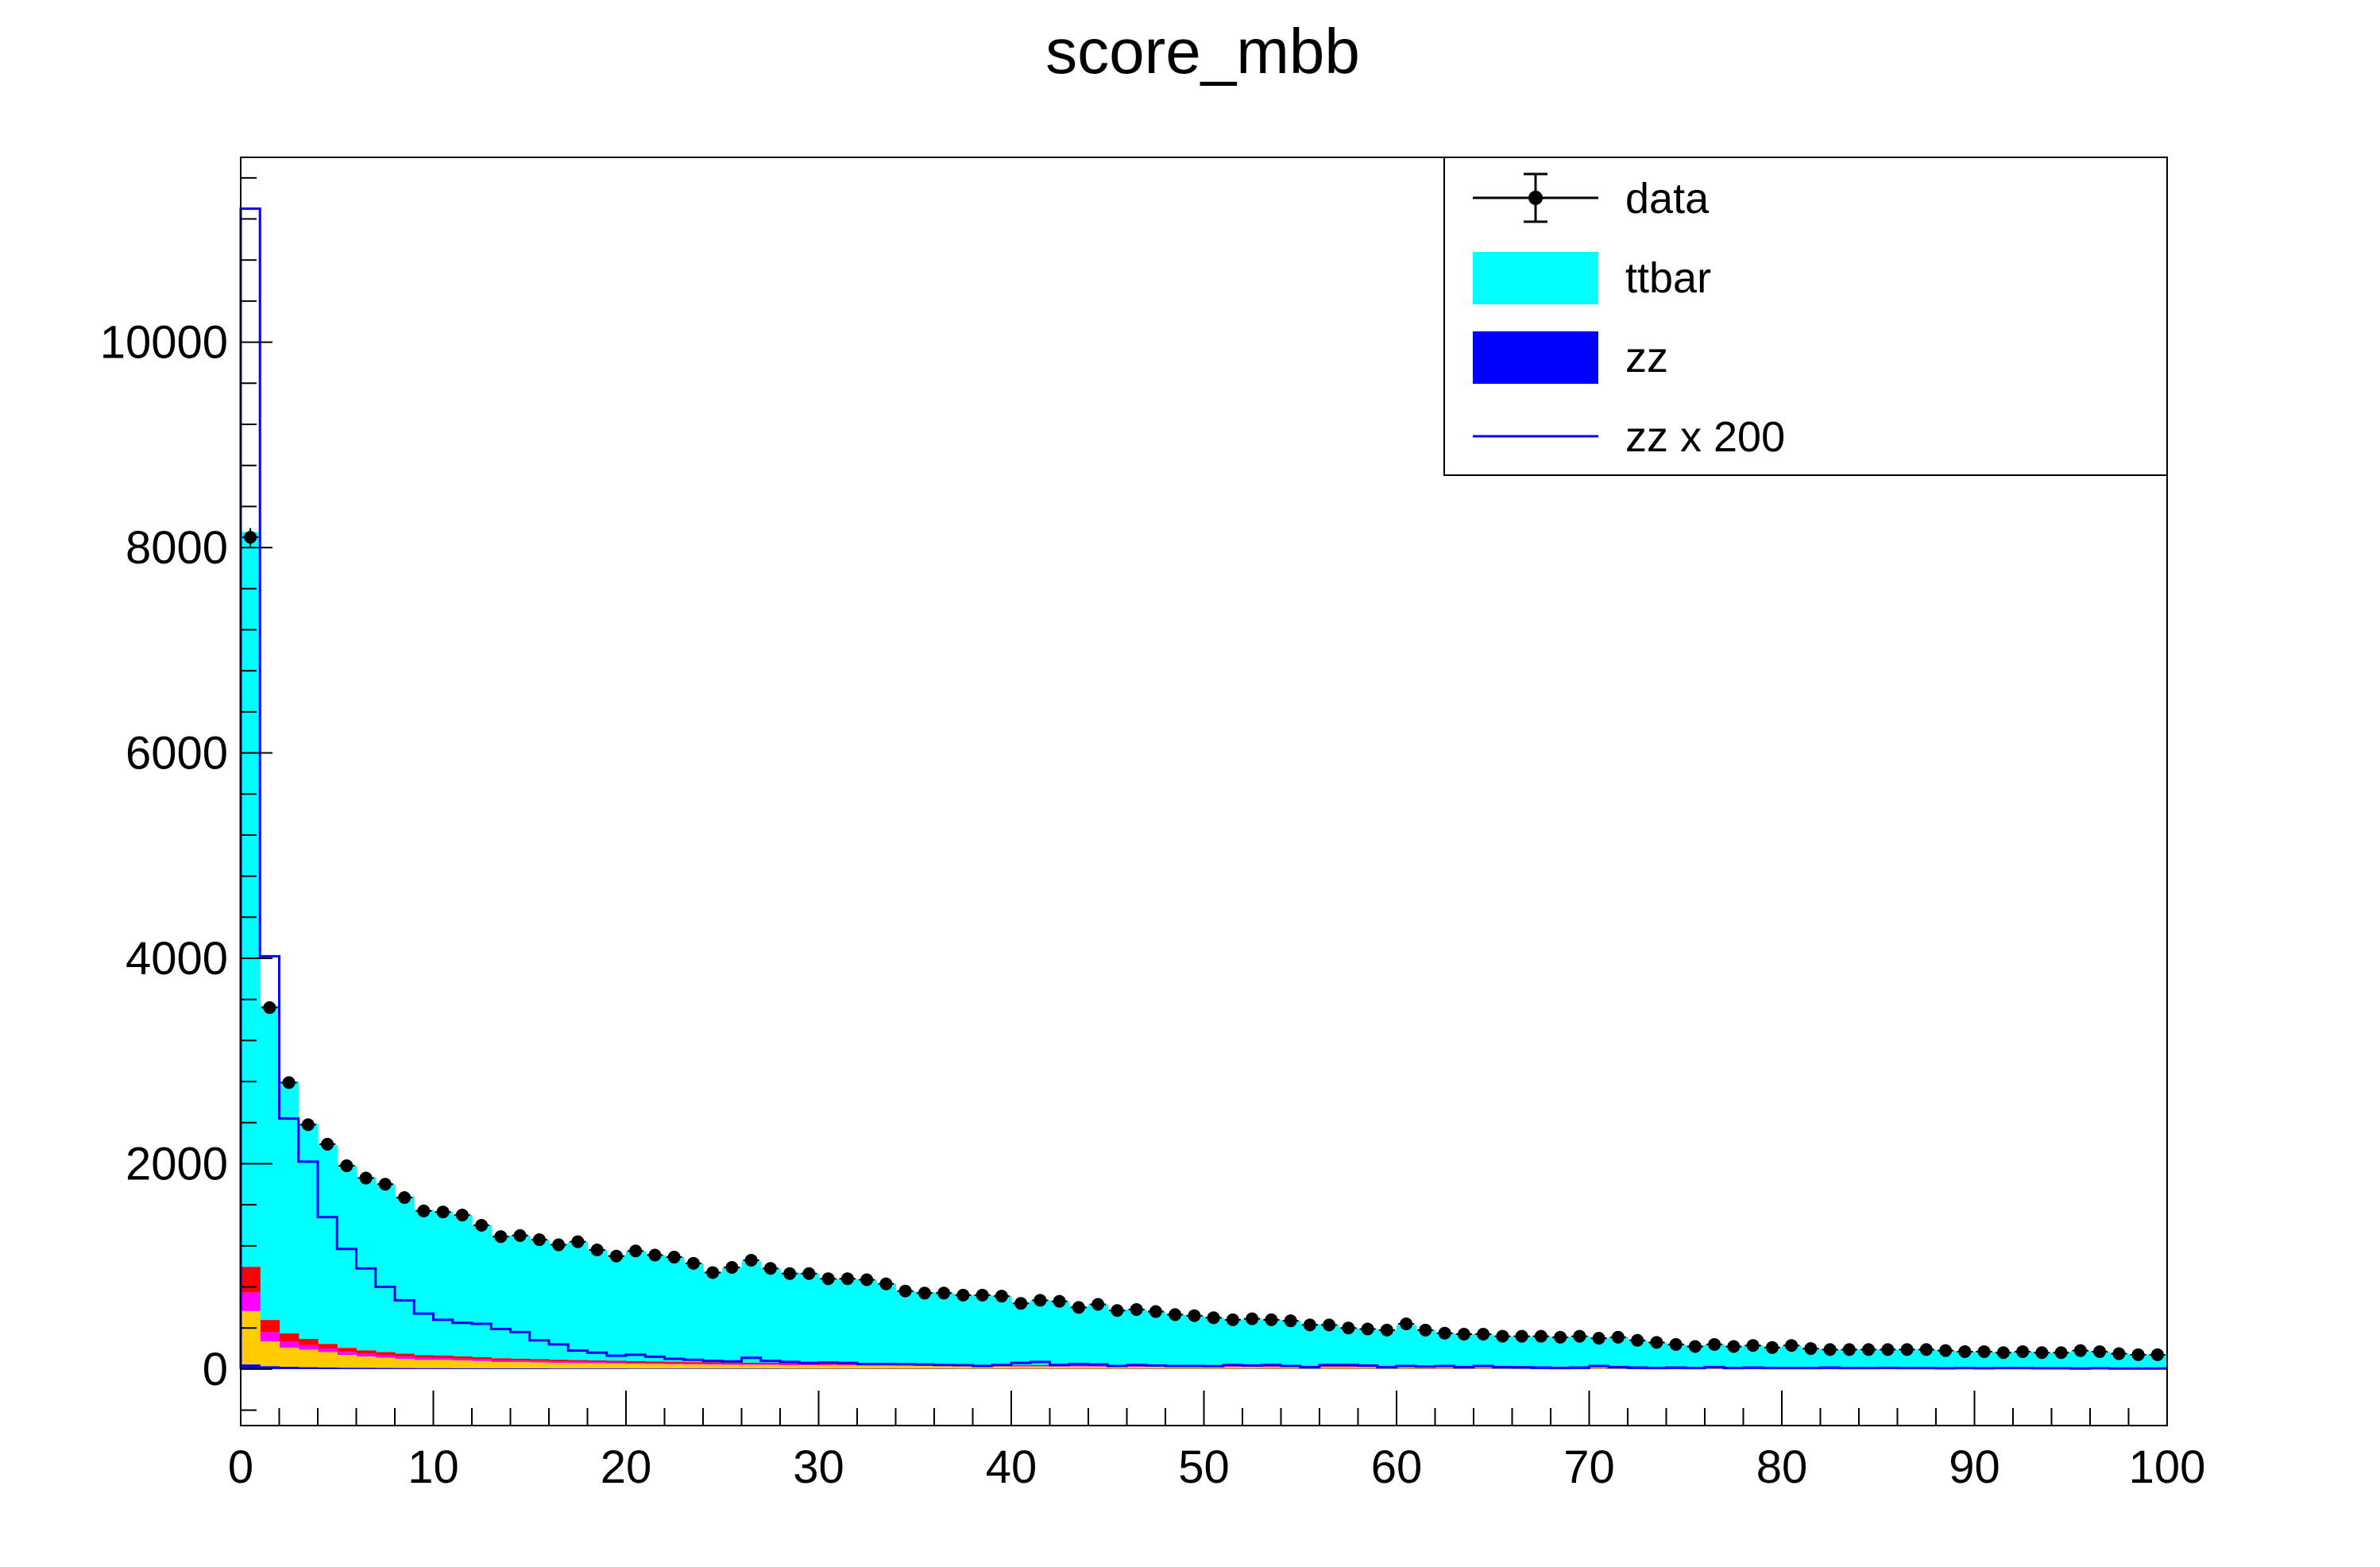 This screenshot has width=2380, height=1567. I want to click on x-tick-label: 0, so click(240, 1467).